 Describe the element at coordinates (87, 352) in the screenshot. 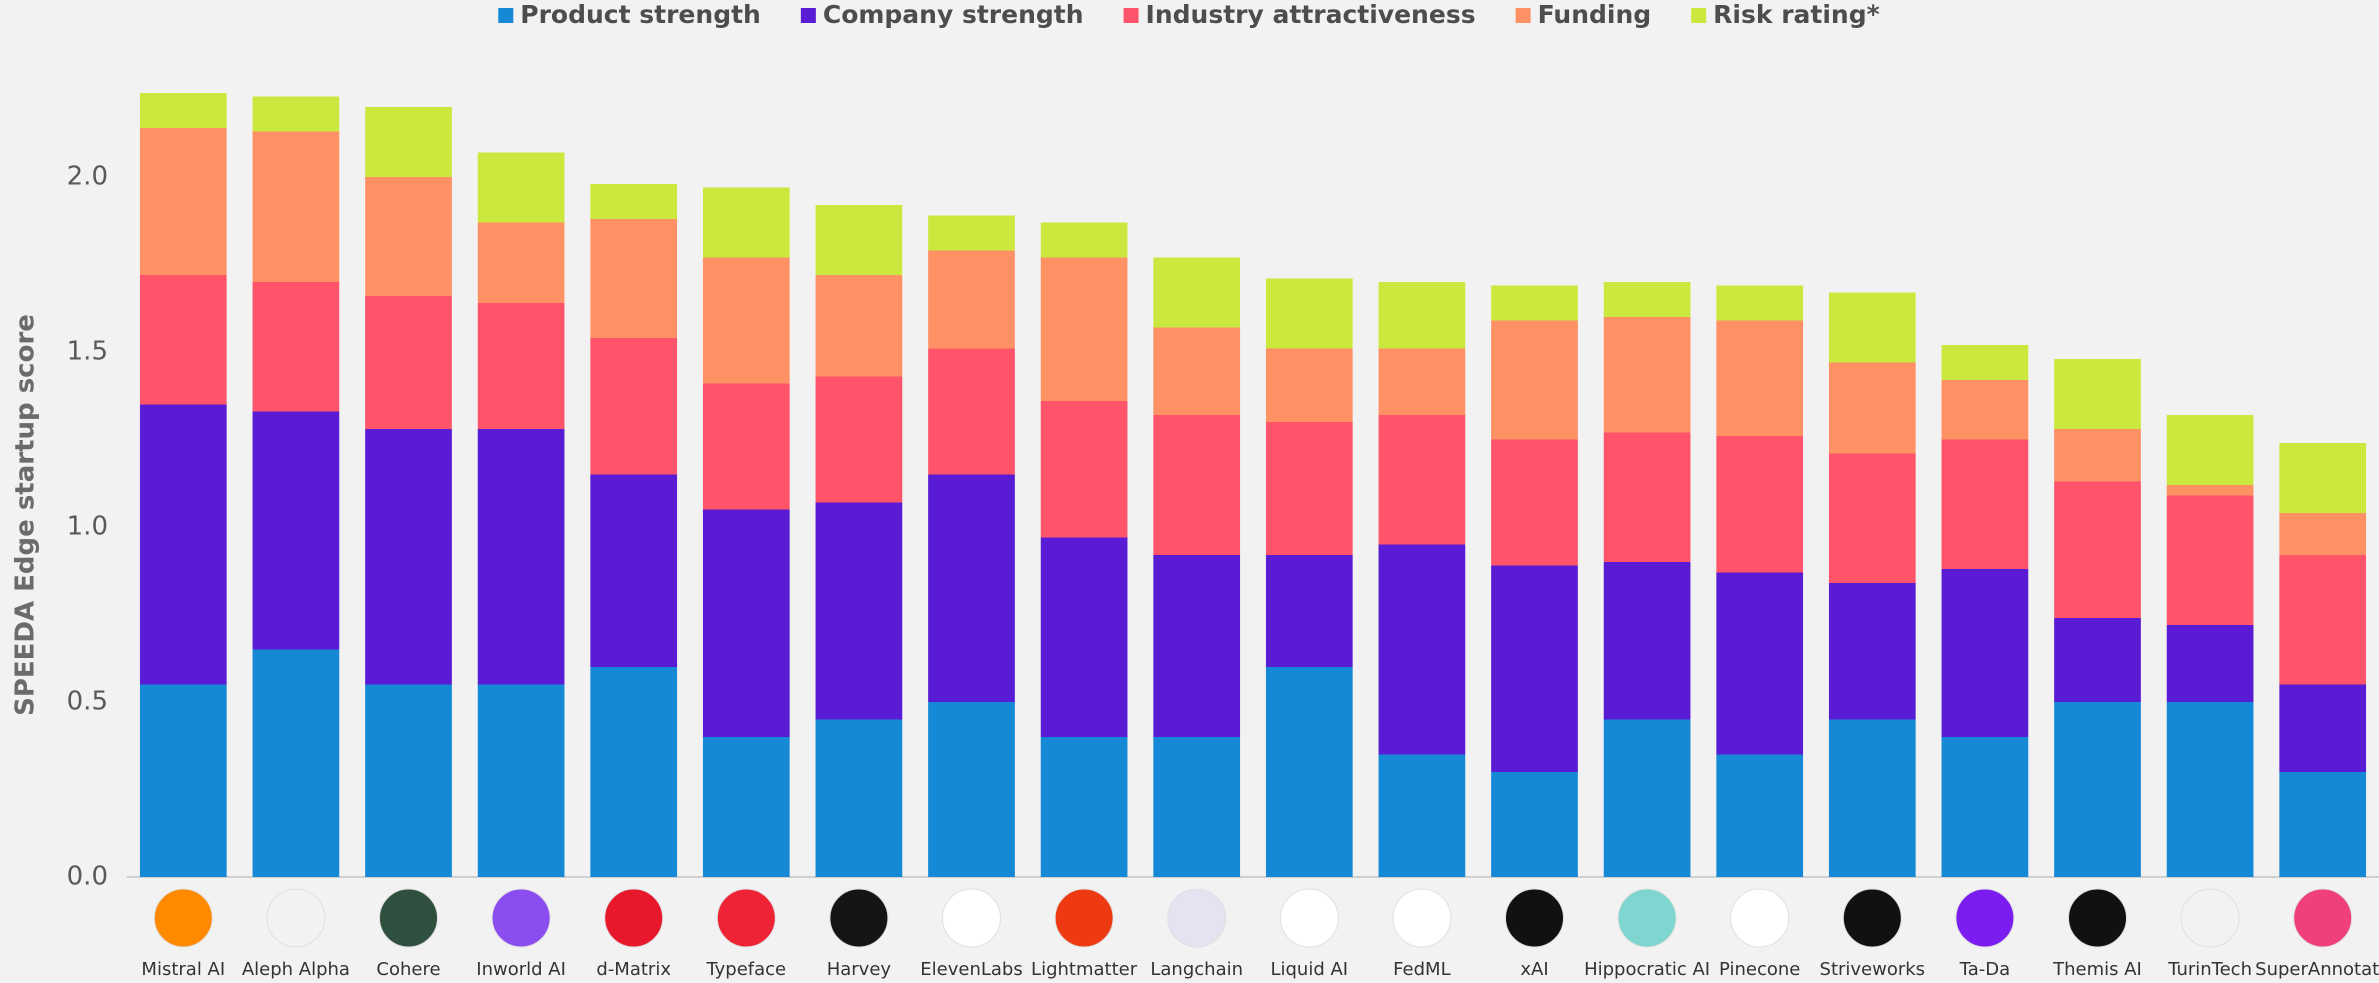

I see `y-tick-label: 1.5` at that location.